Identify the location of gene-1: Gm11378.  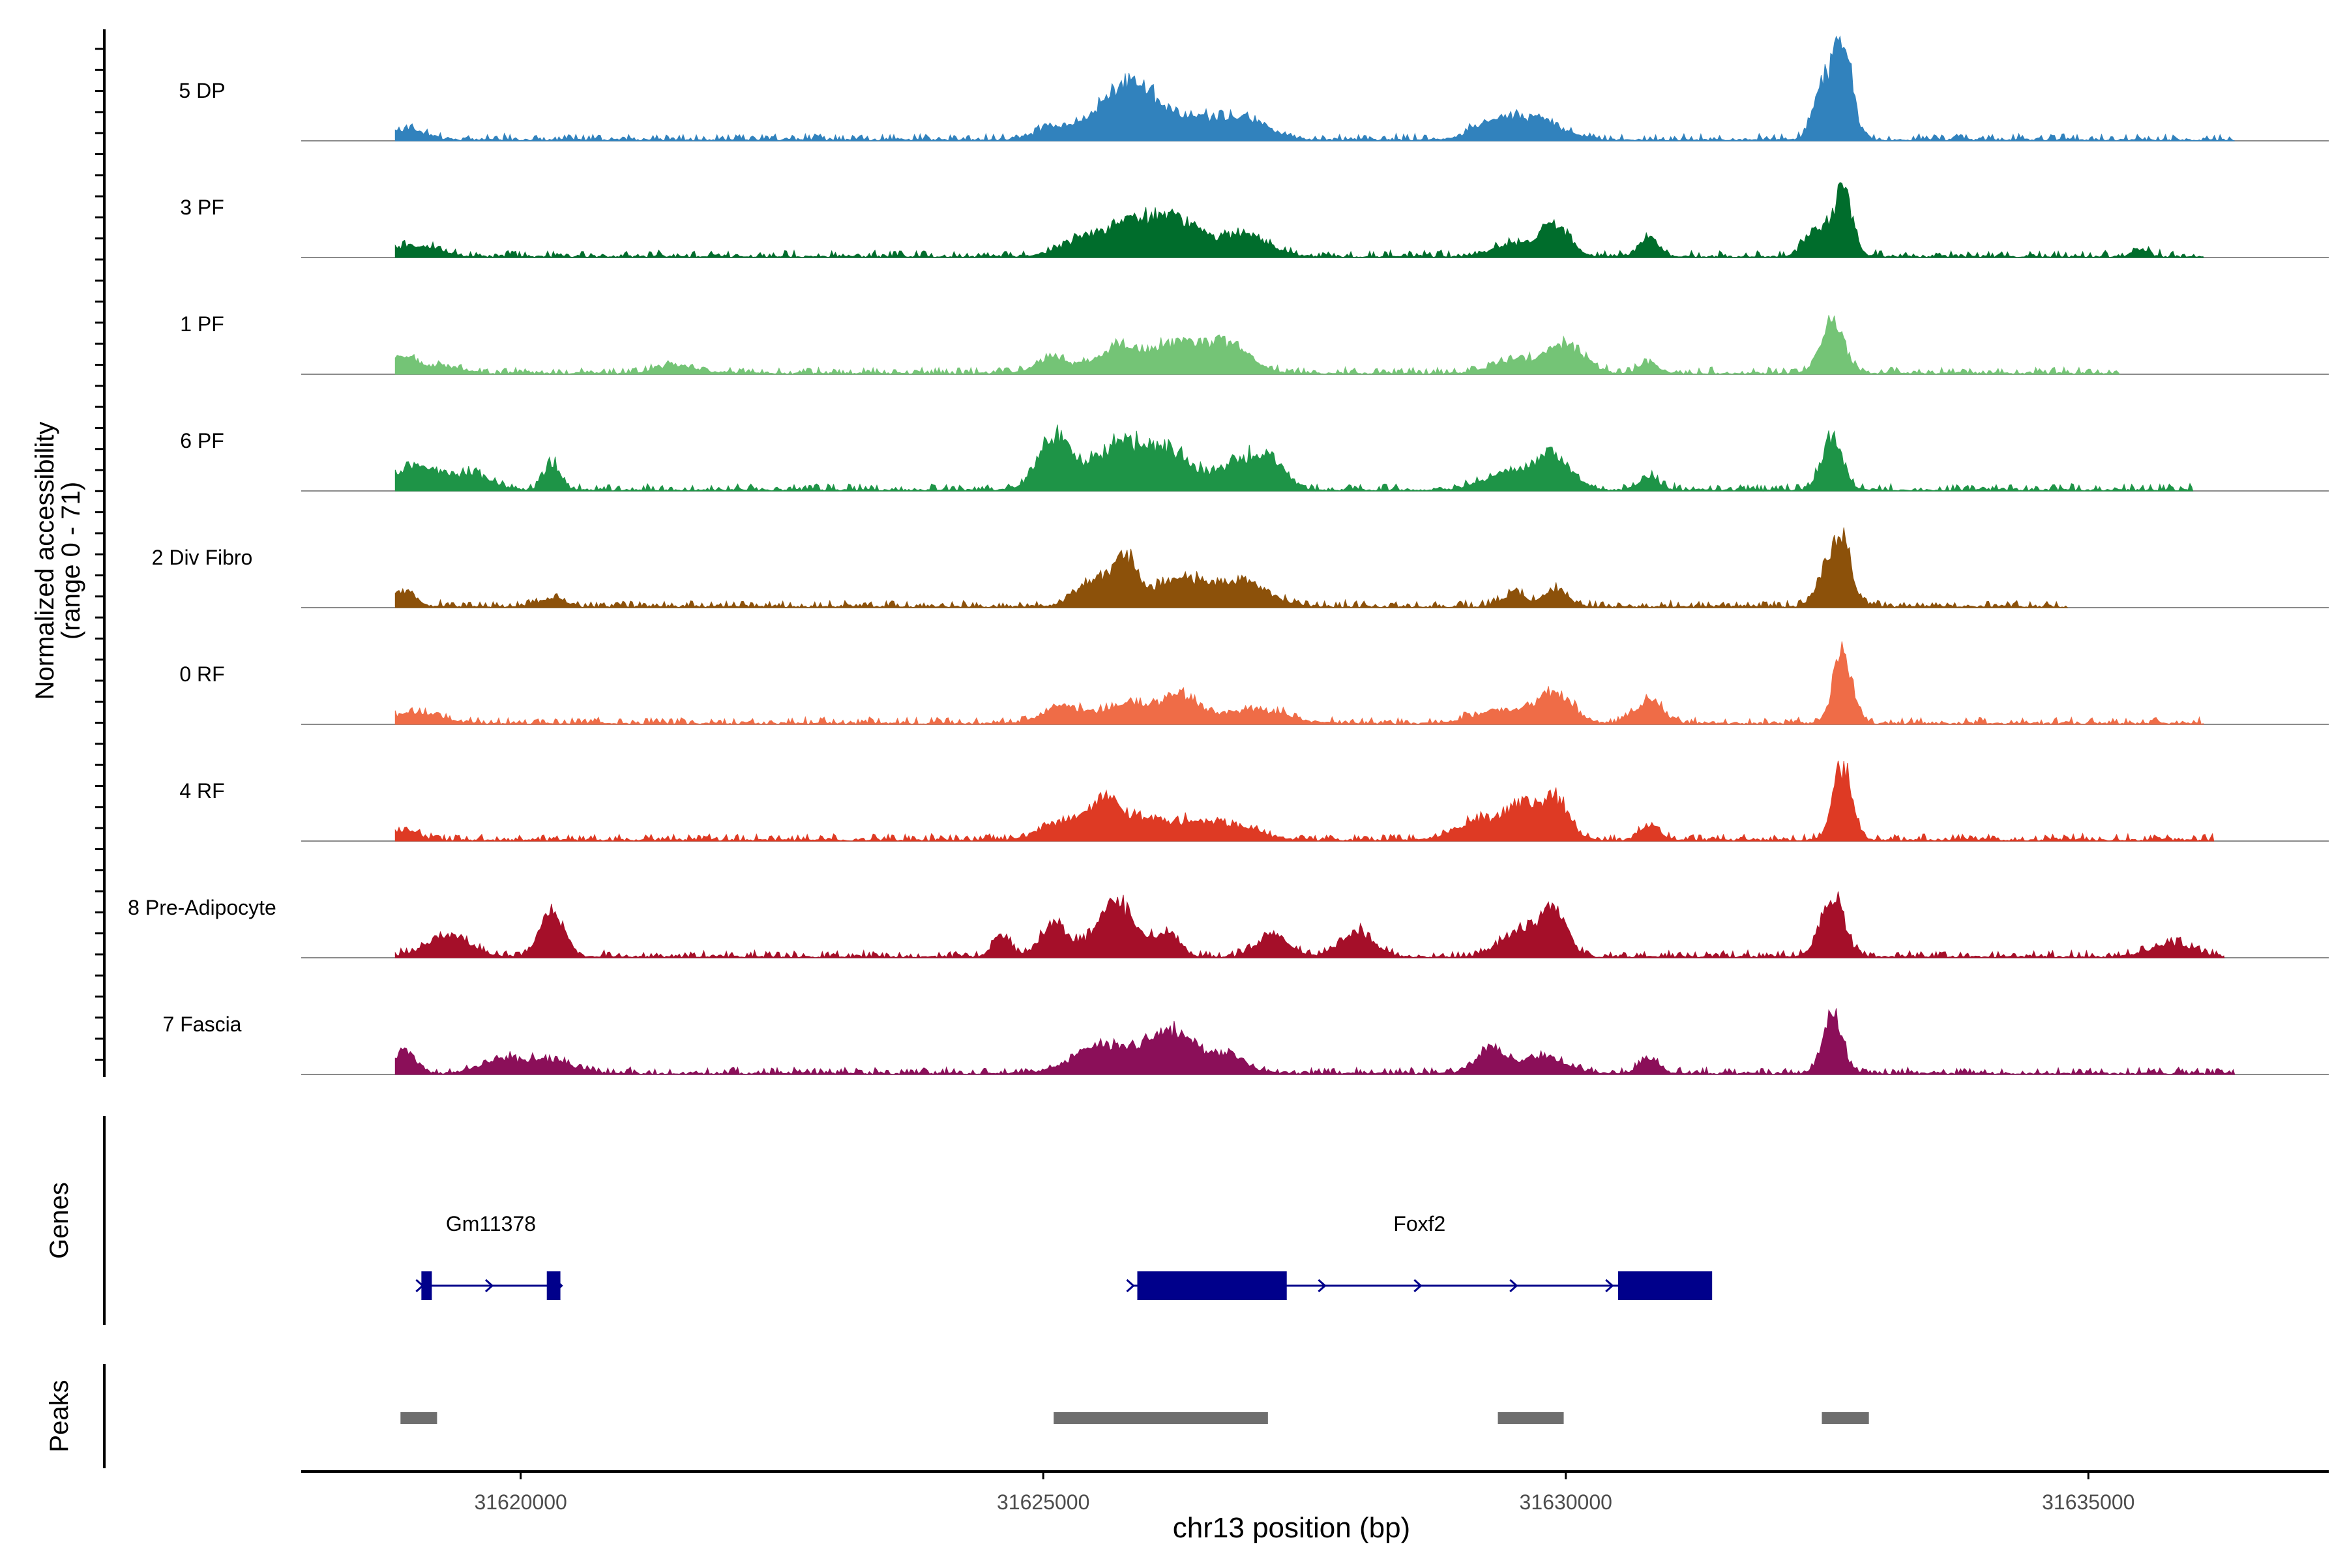
(489, 1256).